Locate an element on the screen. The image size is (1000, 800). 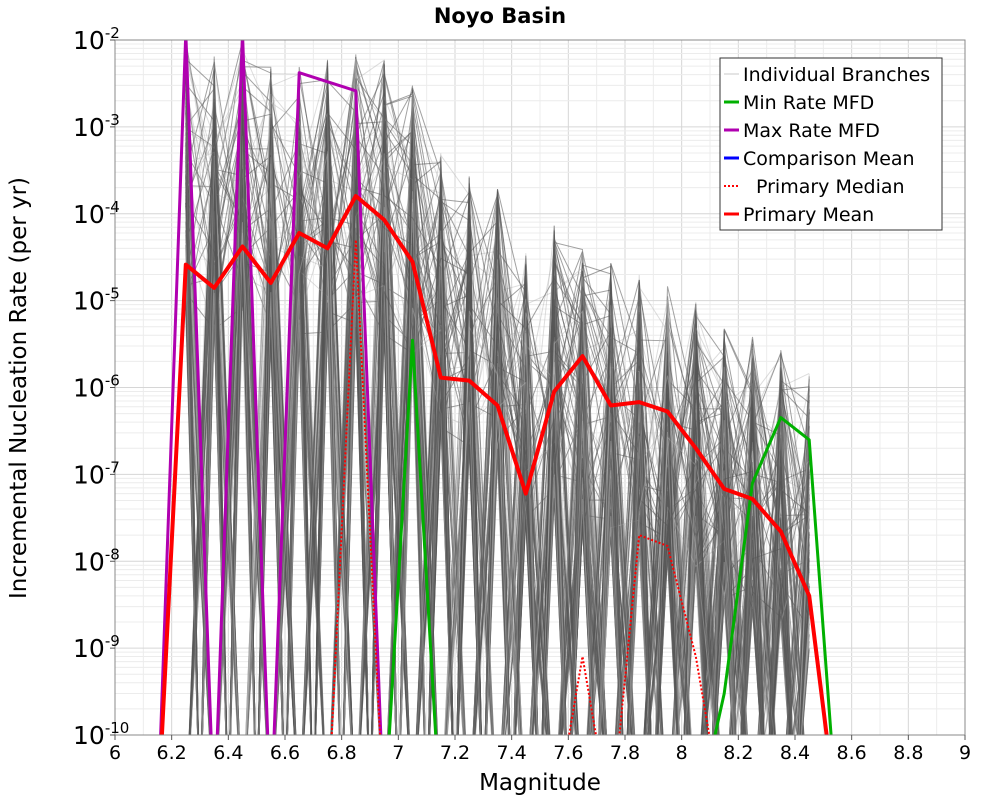
y-tick-label: 10⁻² is located at coordinates (96, 39).